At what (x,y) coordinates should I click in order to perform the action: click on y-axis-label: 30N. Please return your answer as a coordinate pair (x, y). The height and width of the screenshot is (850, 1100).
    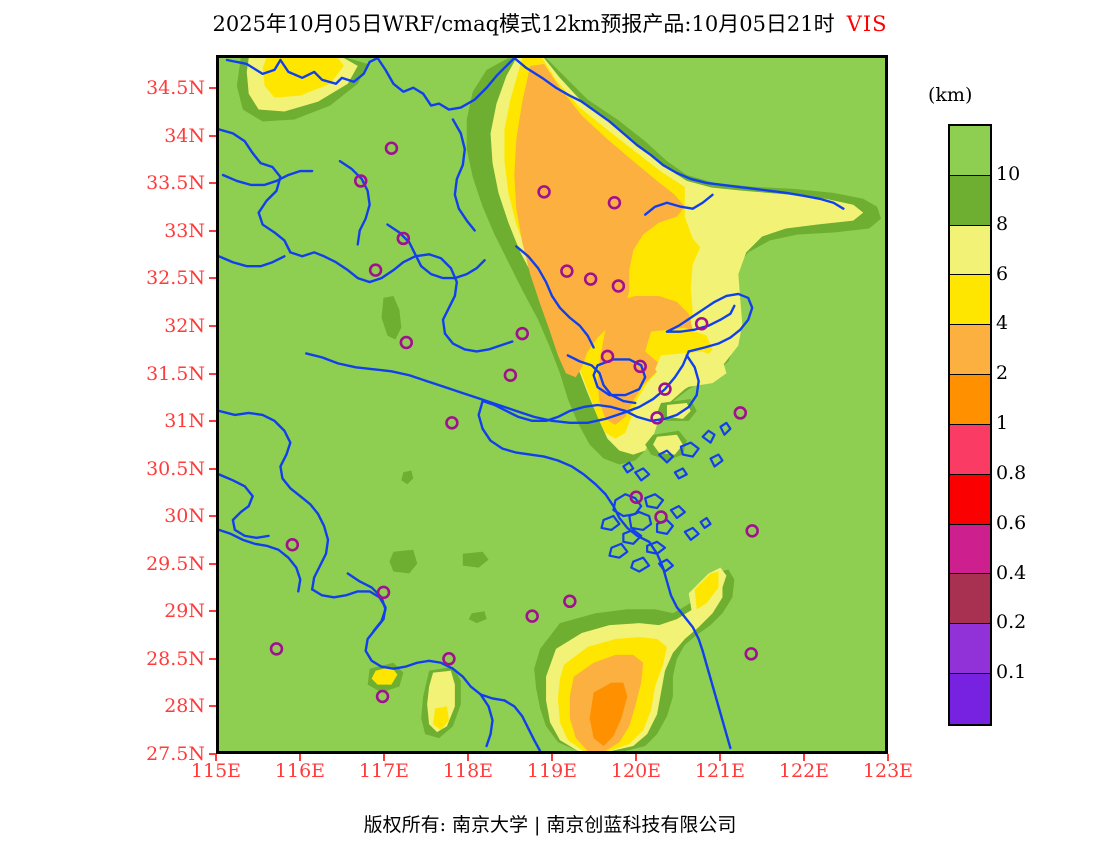
    Looking at the image, I should click on (184, 516).